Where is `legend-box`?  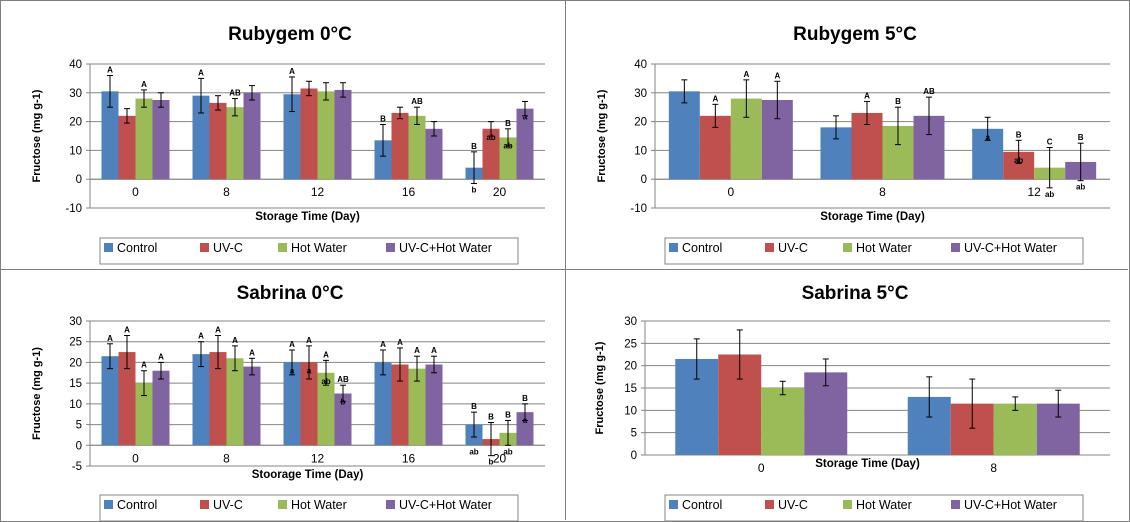 legend-box is located at coordinates (874, 508).